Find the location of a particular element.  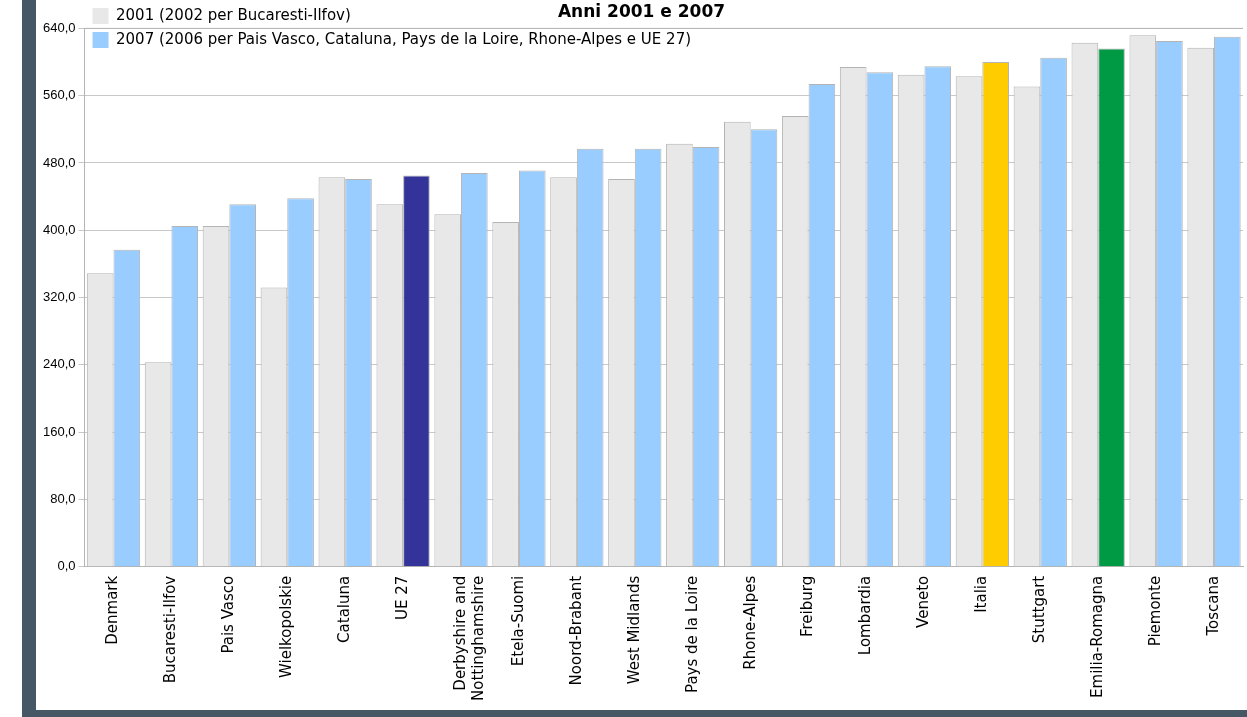

x-tick-label: Noord-Brabant is located at coordinates (575, 630).